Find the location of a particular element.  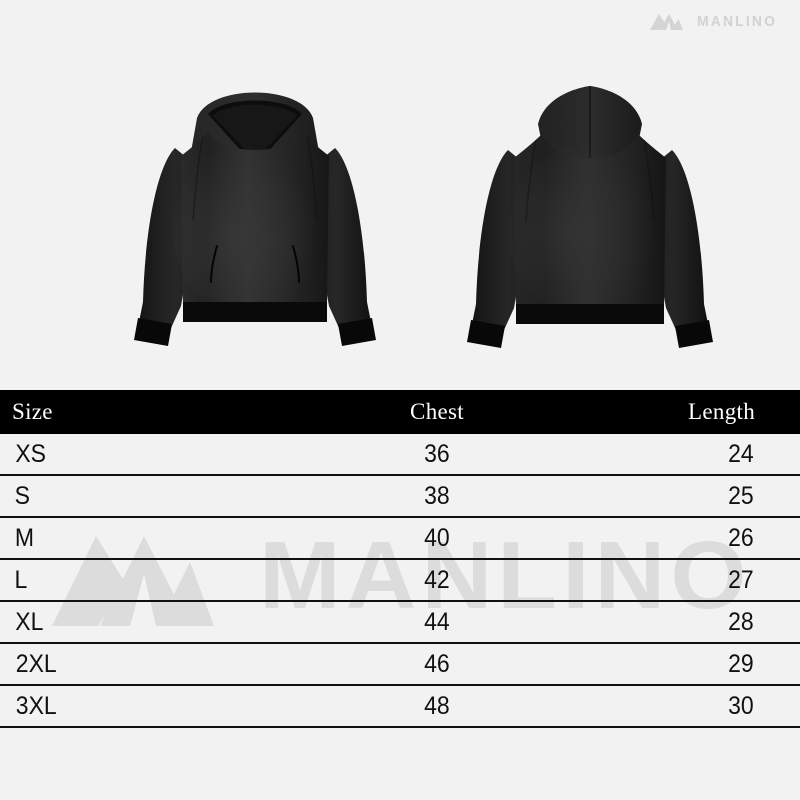

length-value: 28 is located at coordinates (741, 621).